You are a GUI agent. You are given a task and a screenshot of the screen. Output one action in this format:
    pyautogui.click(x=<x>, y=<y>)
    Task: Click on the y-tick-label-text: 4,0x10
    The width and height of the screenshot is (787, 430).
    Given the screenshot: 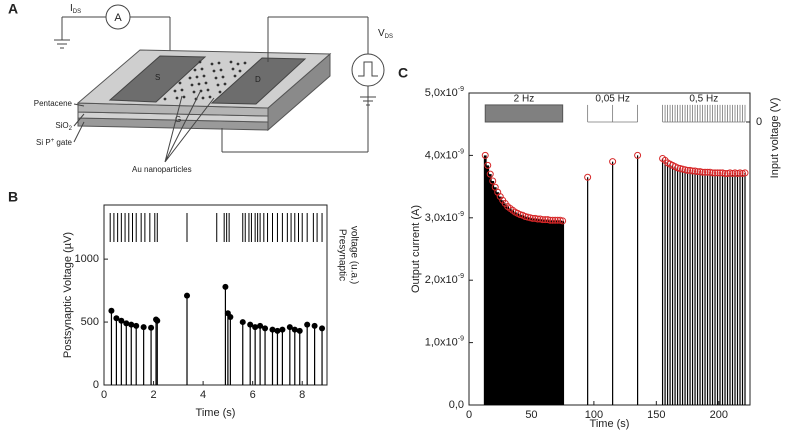 What is the action you would take?
    pyautogui.click(x=441, y=155)
    